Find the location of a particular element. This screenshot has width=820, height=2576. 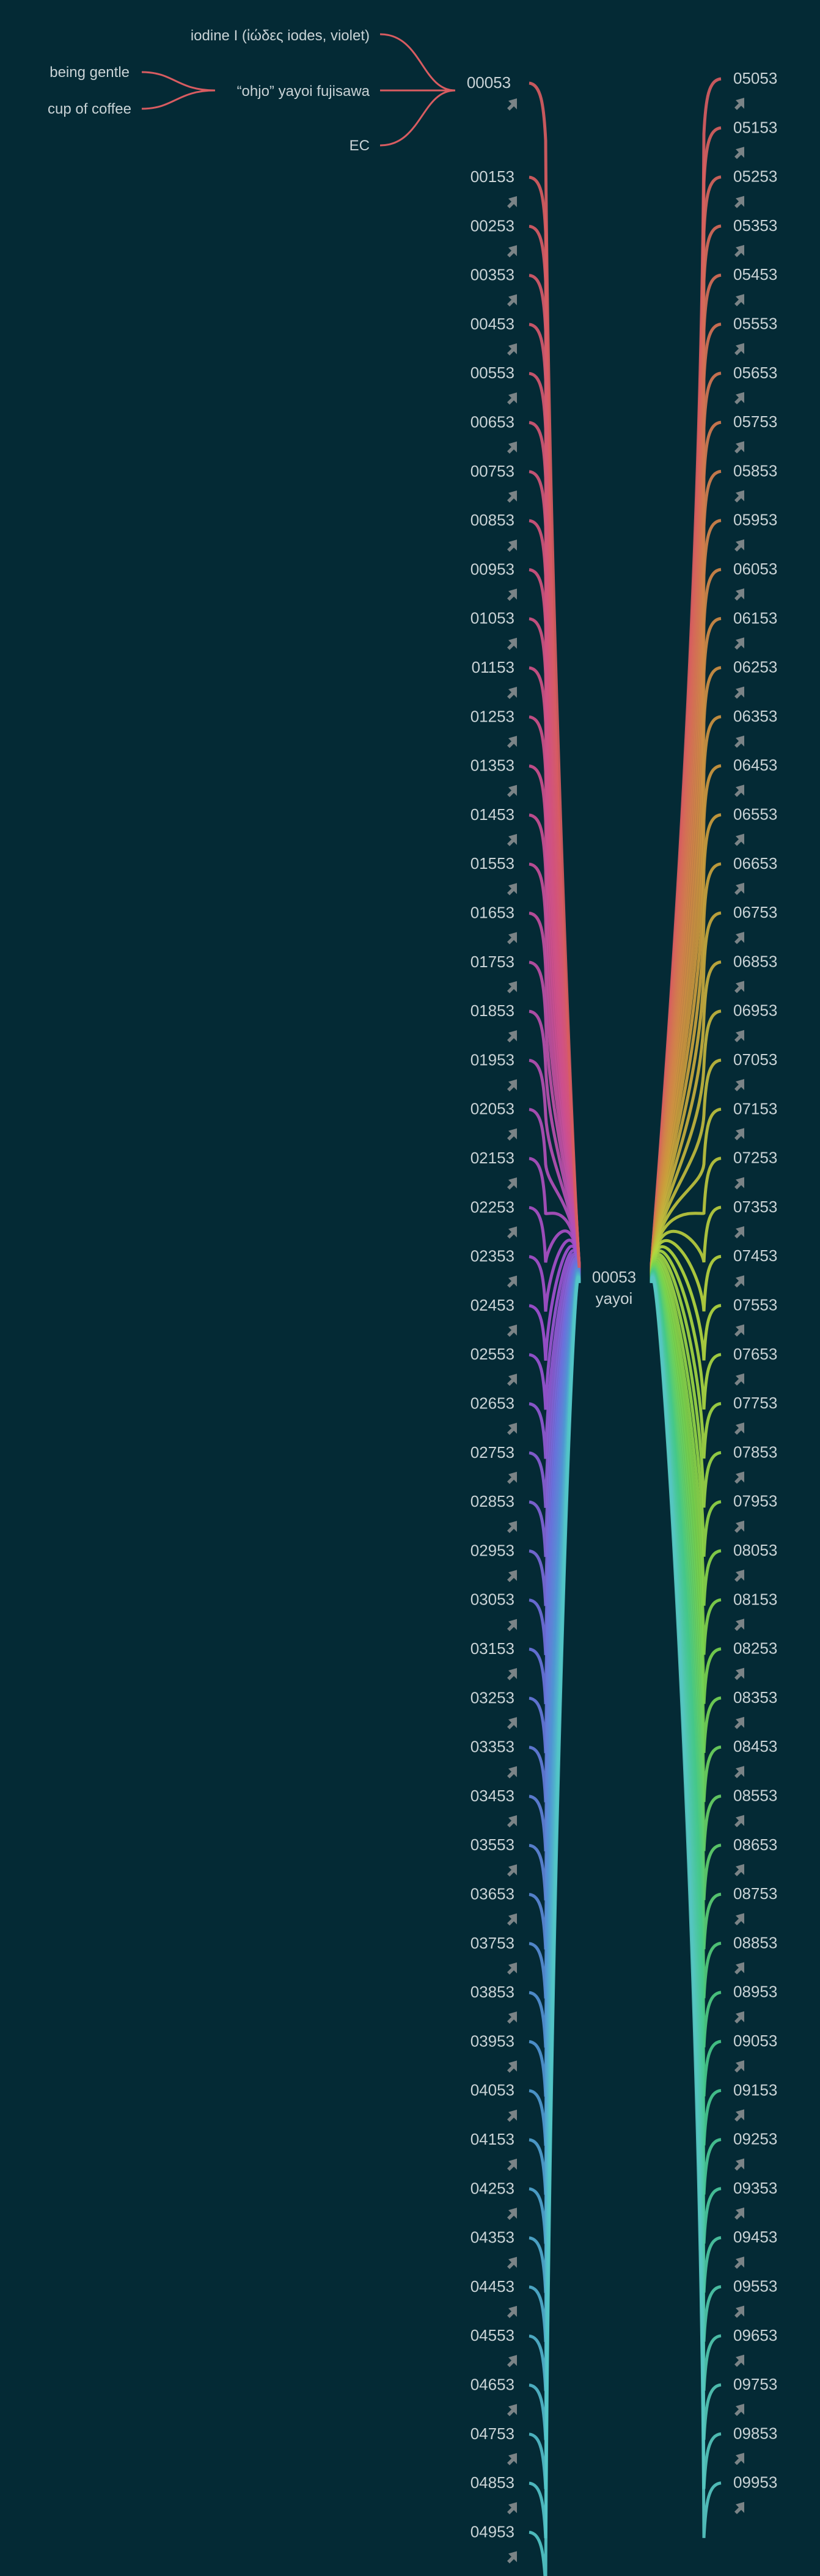

node-label-03053: 03053 is located at coordinates (492, 1599).